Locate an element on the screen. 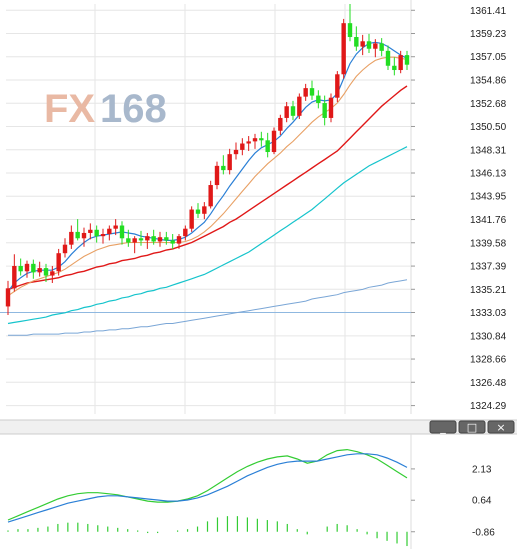 This screenshot has height=549, width=517. y-tick-label: 1357.05 is located at coordinates (488, 57).